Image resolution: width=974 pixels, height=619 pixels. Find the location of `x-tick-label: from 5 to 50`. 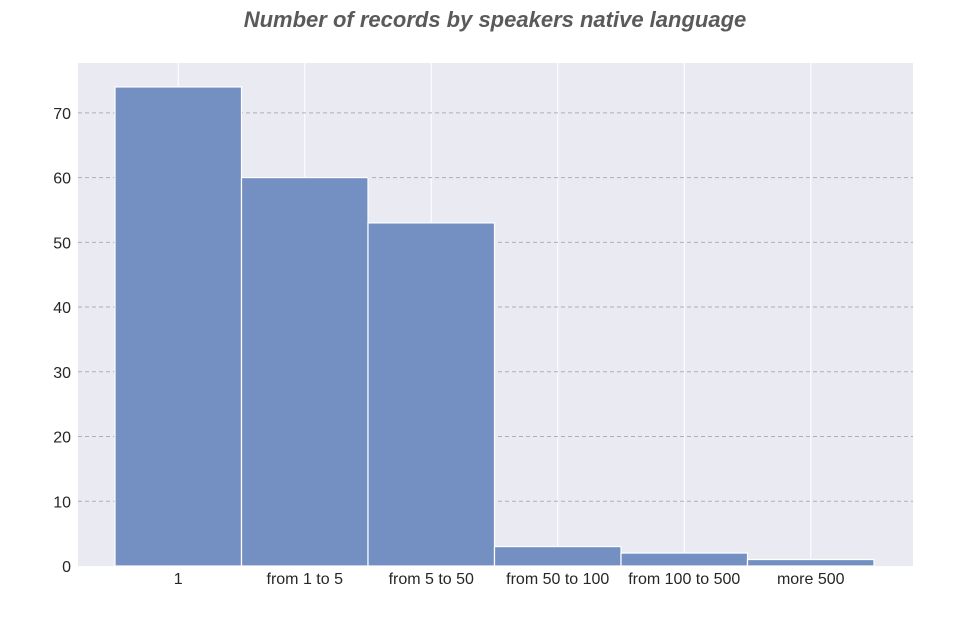

x-tick-label: from 5 to 50 is located at coordinates (431, 579).